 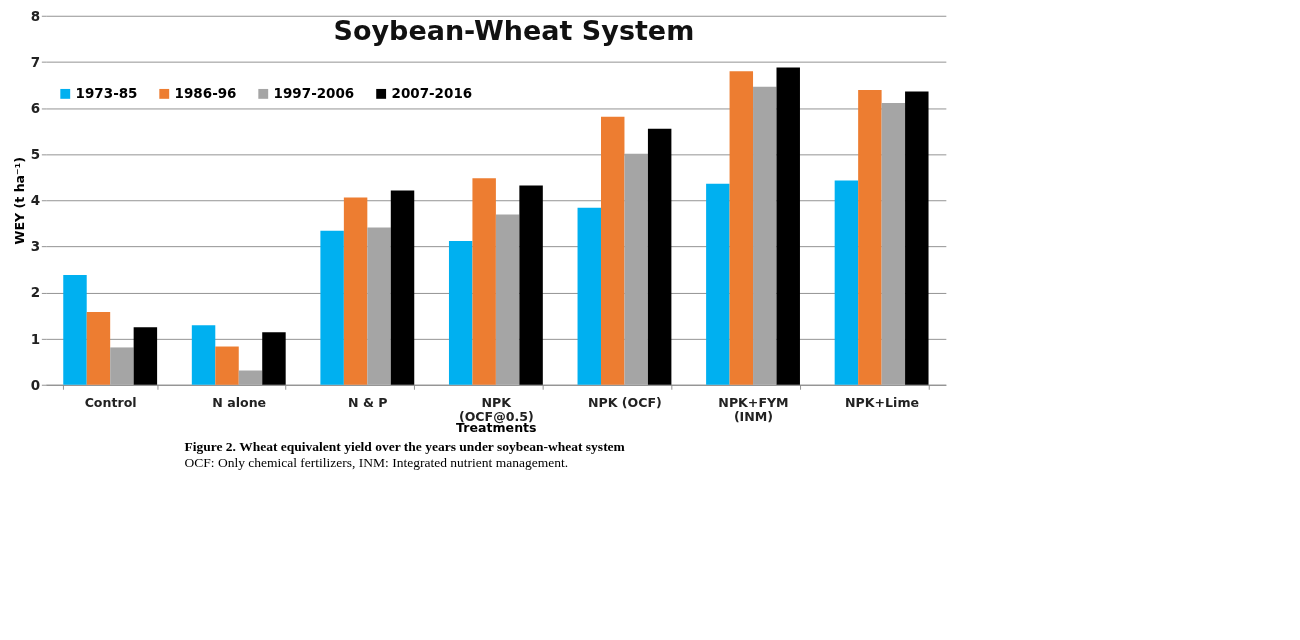 What do you see at coordinates (35, 385) in the screenshot?
I see `y-tick-label: 0` at bounding box center [35, 385].